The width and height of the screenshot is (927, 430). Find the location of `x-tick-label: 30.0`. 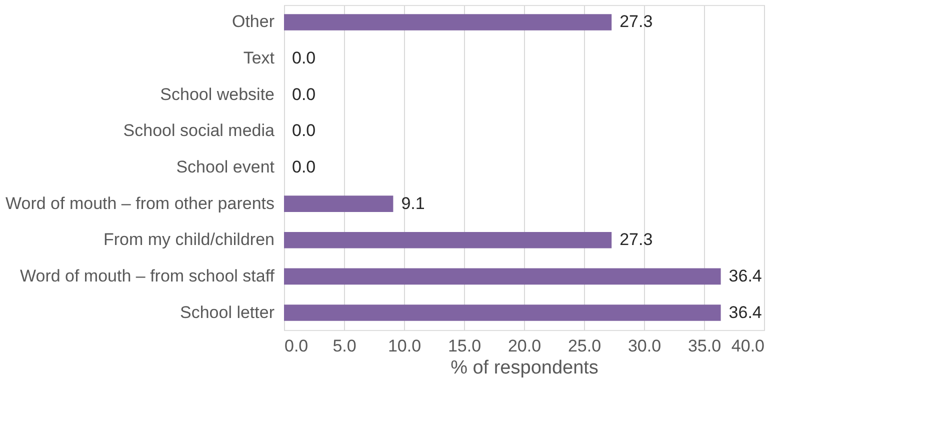

x-tick-label: 30.0 is located at coordinates (645, 346).